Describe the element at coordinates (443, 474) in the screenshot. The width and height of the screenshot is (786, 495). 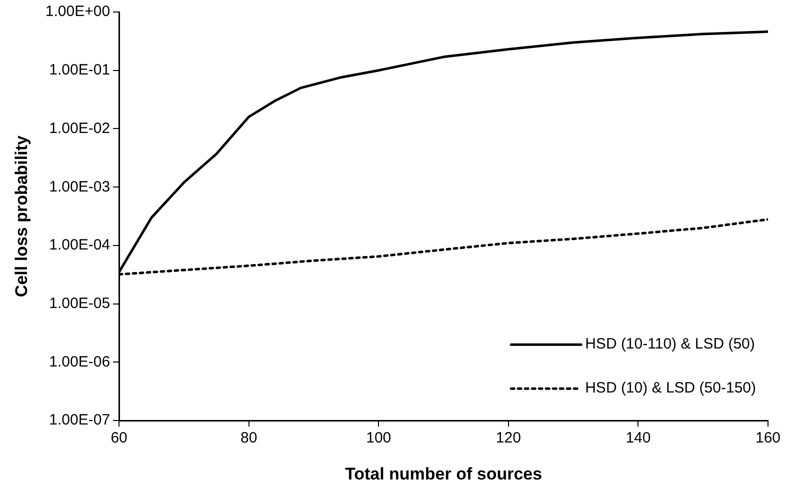
I see `x-axis-title: Total number of sources` at that location.